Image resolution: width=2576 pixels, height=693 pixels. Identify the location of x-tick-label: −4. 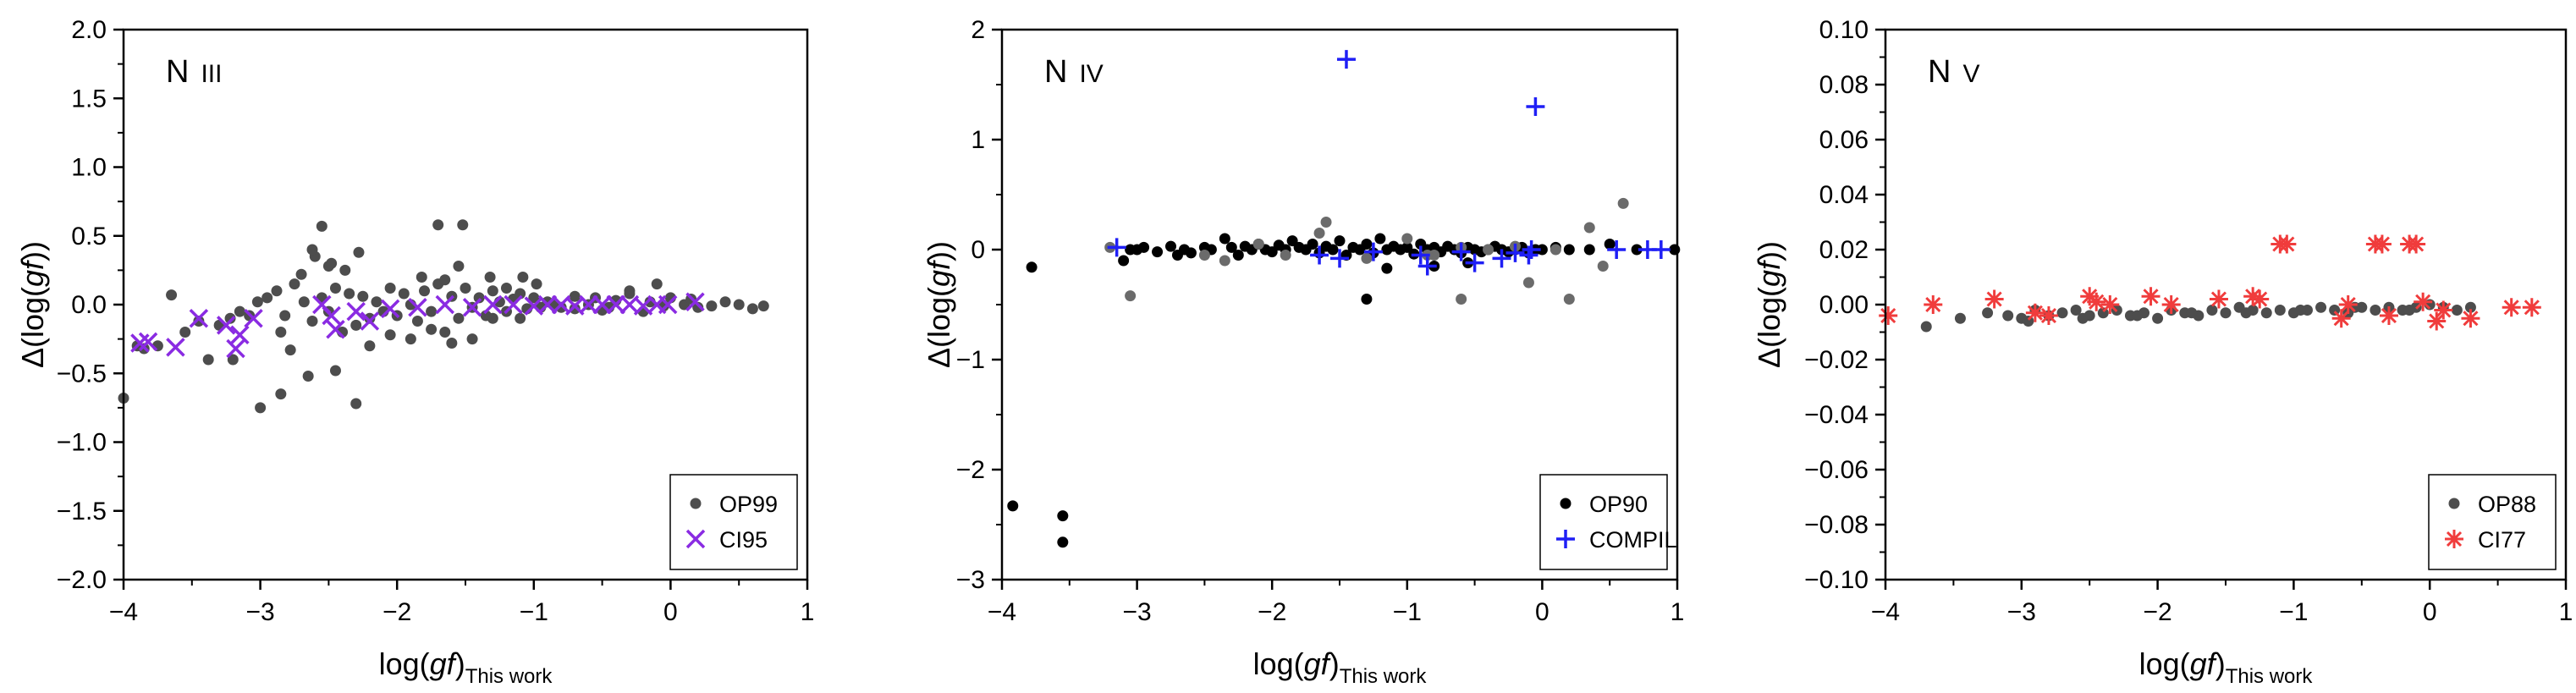
(1885, 612).